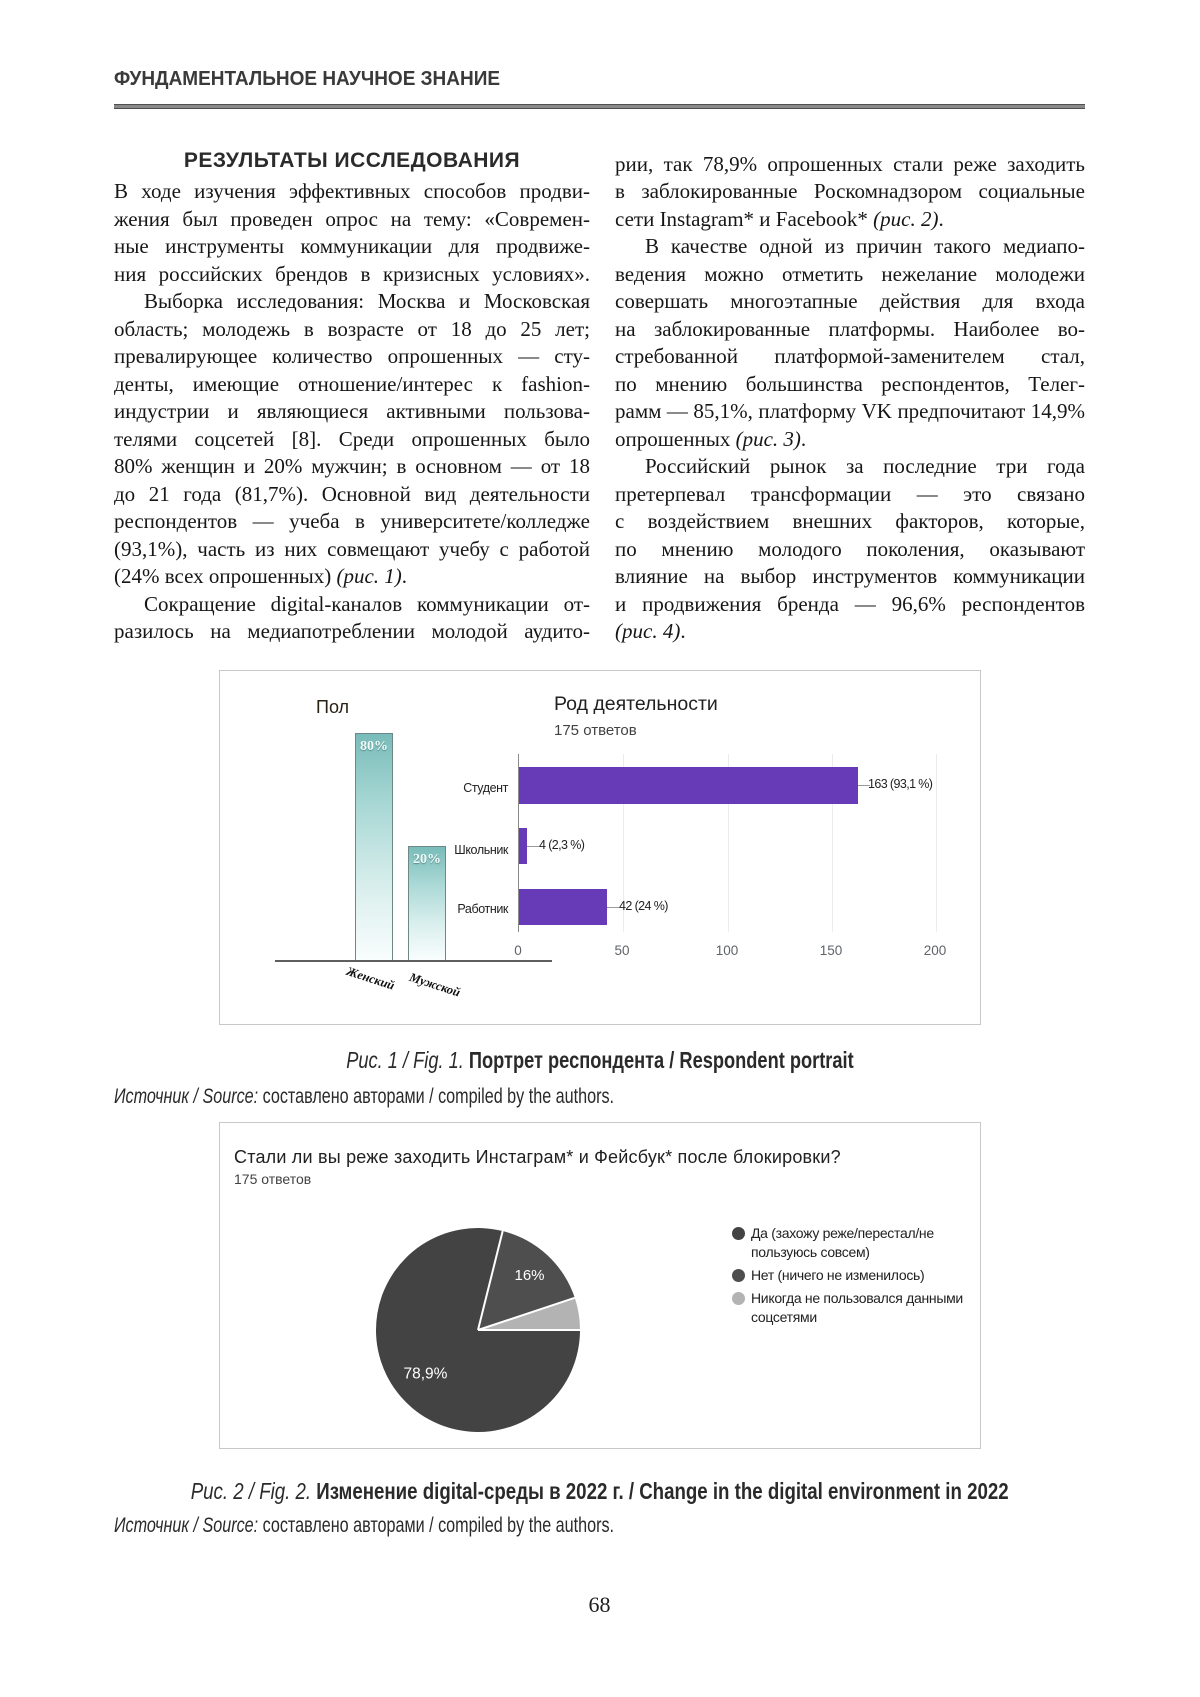 The image size is (1200, 1697). Describe the element at coordinates (530, 1275) in the screenshot. I see `svg-text: 16%` at that location.